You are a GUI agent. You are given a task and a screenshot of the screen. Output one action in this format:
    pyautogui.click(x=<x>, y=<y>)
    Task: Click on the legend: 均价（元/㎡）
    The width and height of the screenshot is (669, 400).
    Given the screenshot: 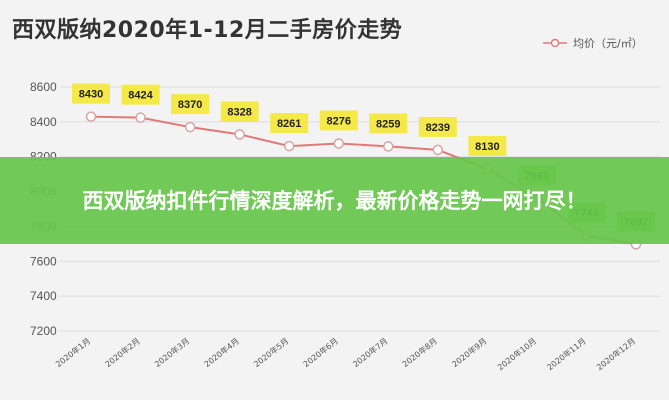 What is the action you would take?
    pyautogui.click(x=593, y=43)
    